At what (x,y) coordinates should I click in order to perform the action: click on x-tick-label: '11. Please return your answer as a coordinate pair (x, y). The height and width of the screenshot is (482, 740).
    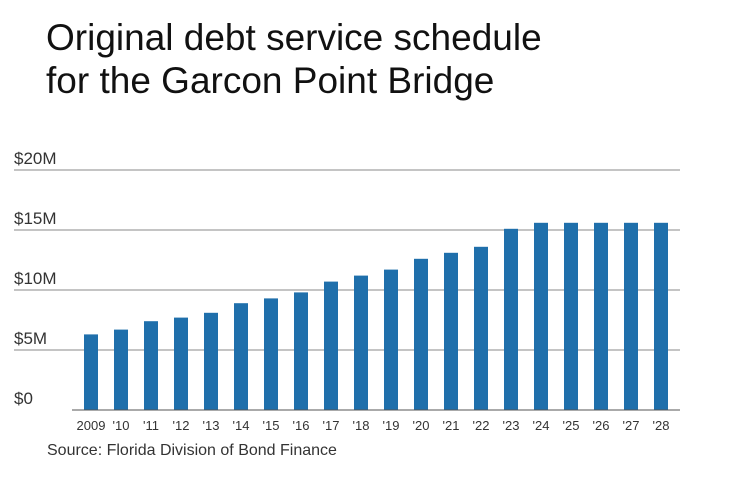
    Looking at the image, I should click on (151, 425).